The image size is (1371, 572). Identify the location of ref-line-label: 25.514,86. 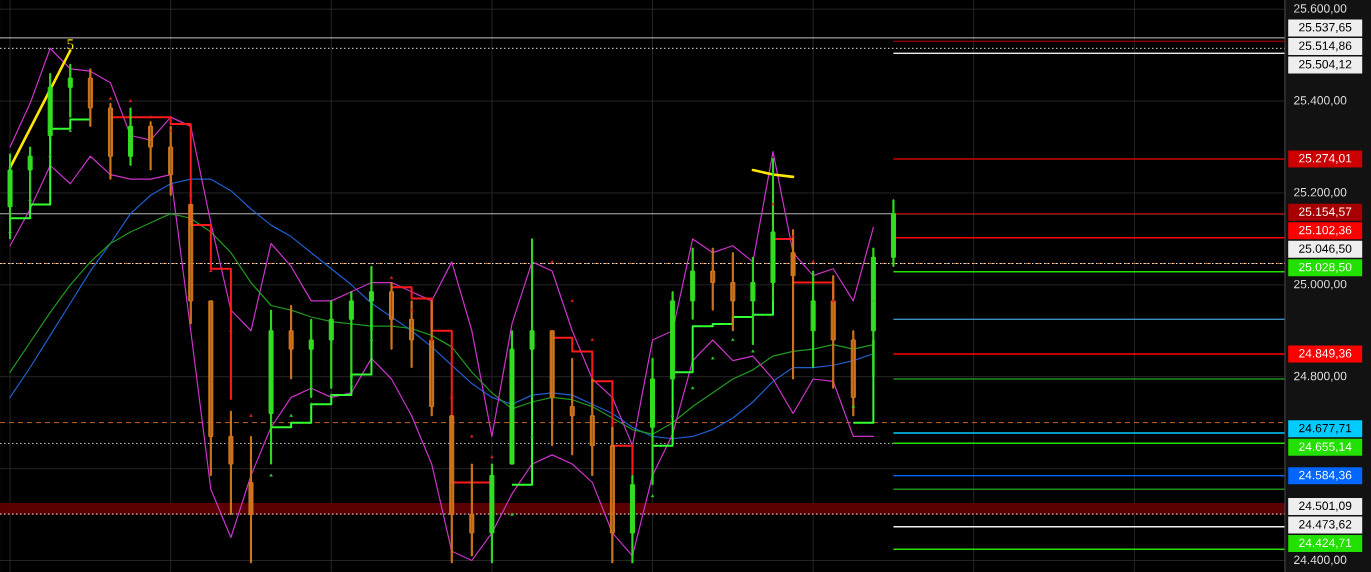
(1325, 46).